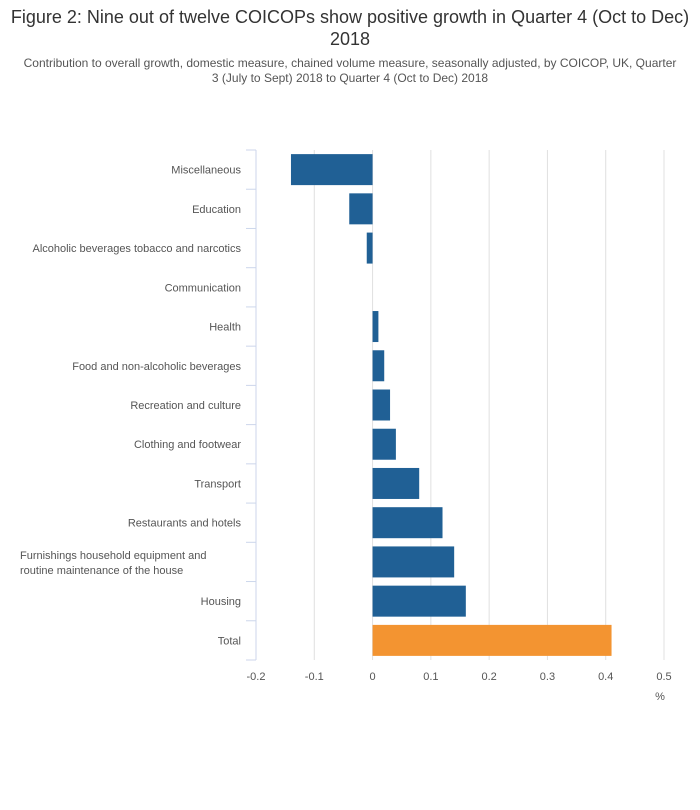  What do you see at coordinates (547, 677) in the screenshot?
I see `x-tick-label: 0.3` at bounding box center [547, 677].